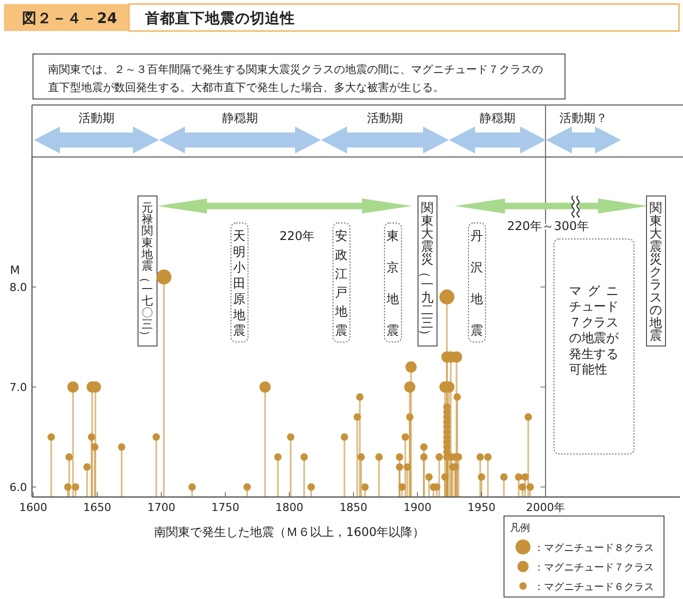 The image size is (683, 599). I want to click on y-tick-label: 6.0, so click(18, 487).